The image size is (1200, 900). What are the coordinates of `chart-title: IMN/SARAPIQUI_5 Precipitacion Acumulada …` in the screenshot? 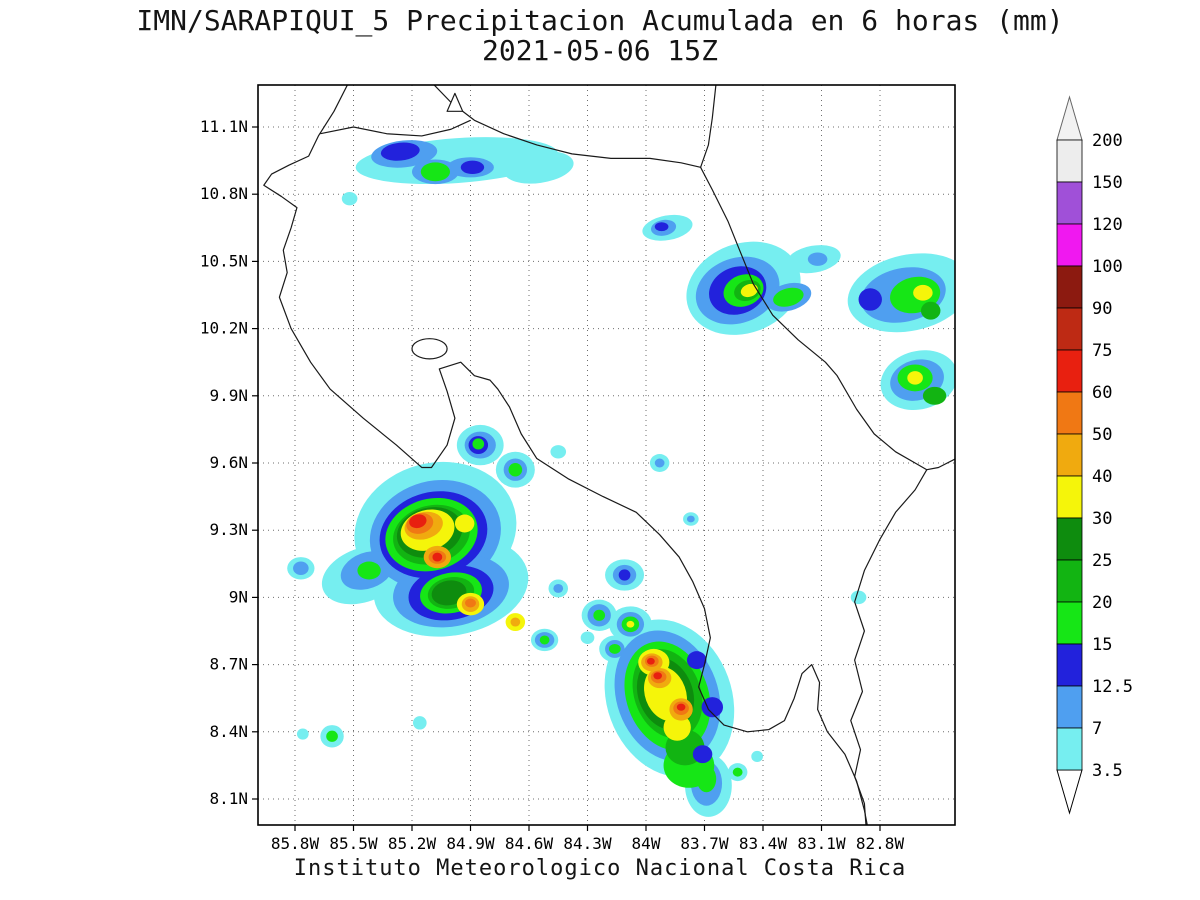 It's located at (600, 20).